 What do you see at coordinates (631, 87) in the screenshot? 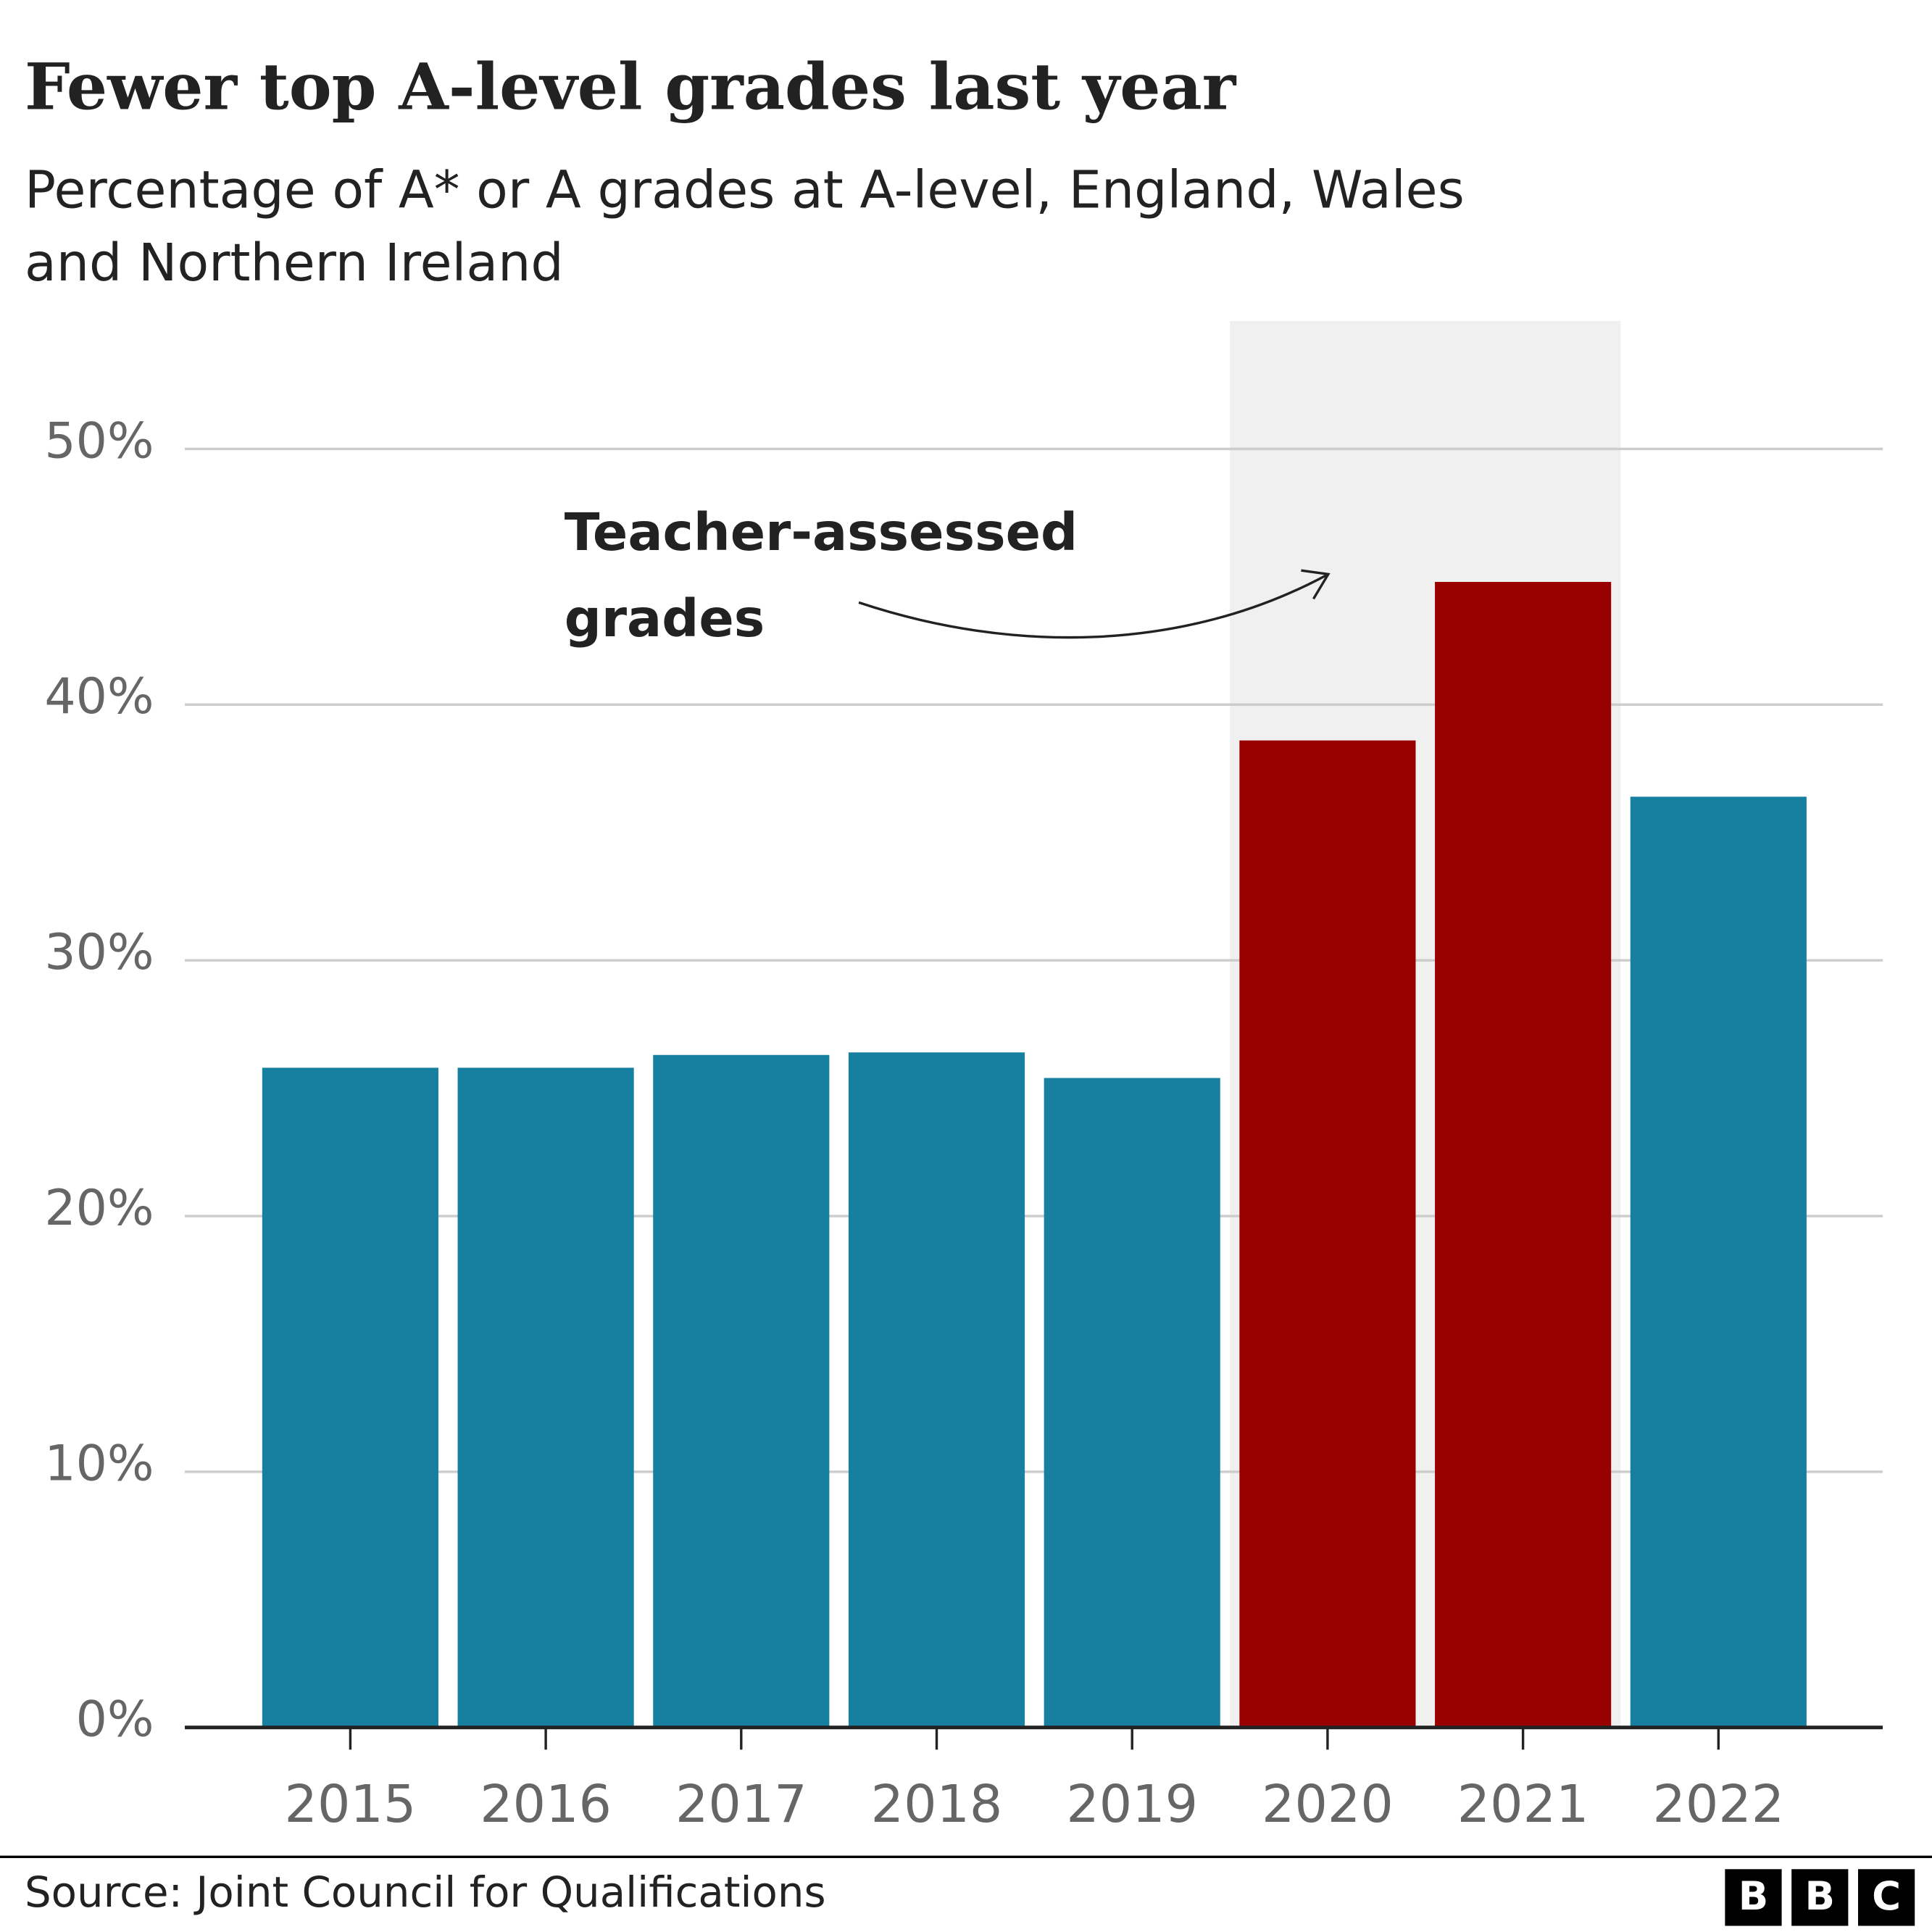
I see `chart-title: Fewer top A-level grades last year` at bounding box center [631, 87].